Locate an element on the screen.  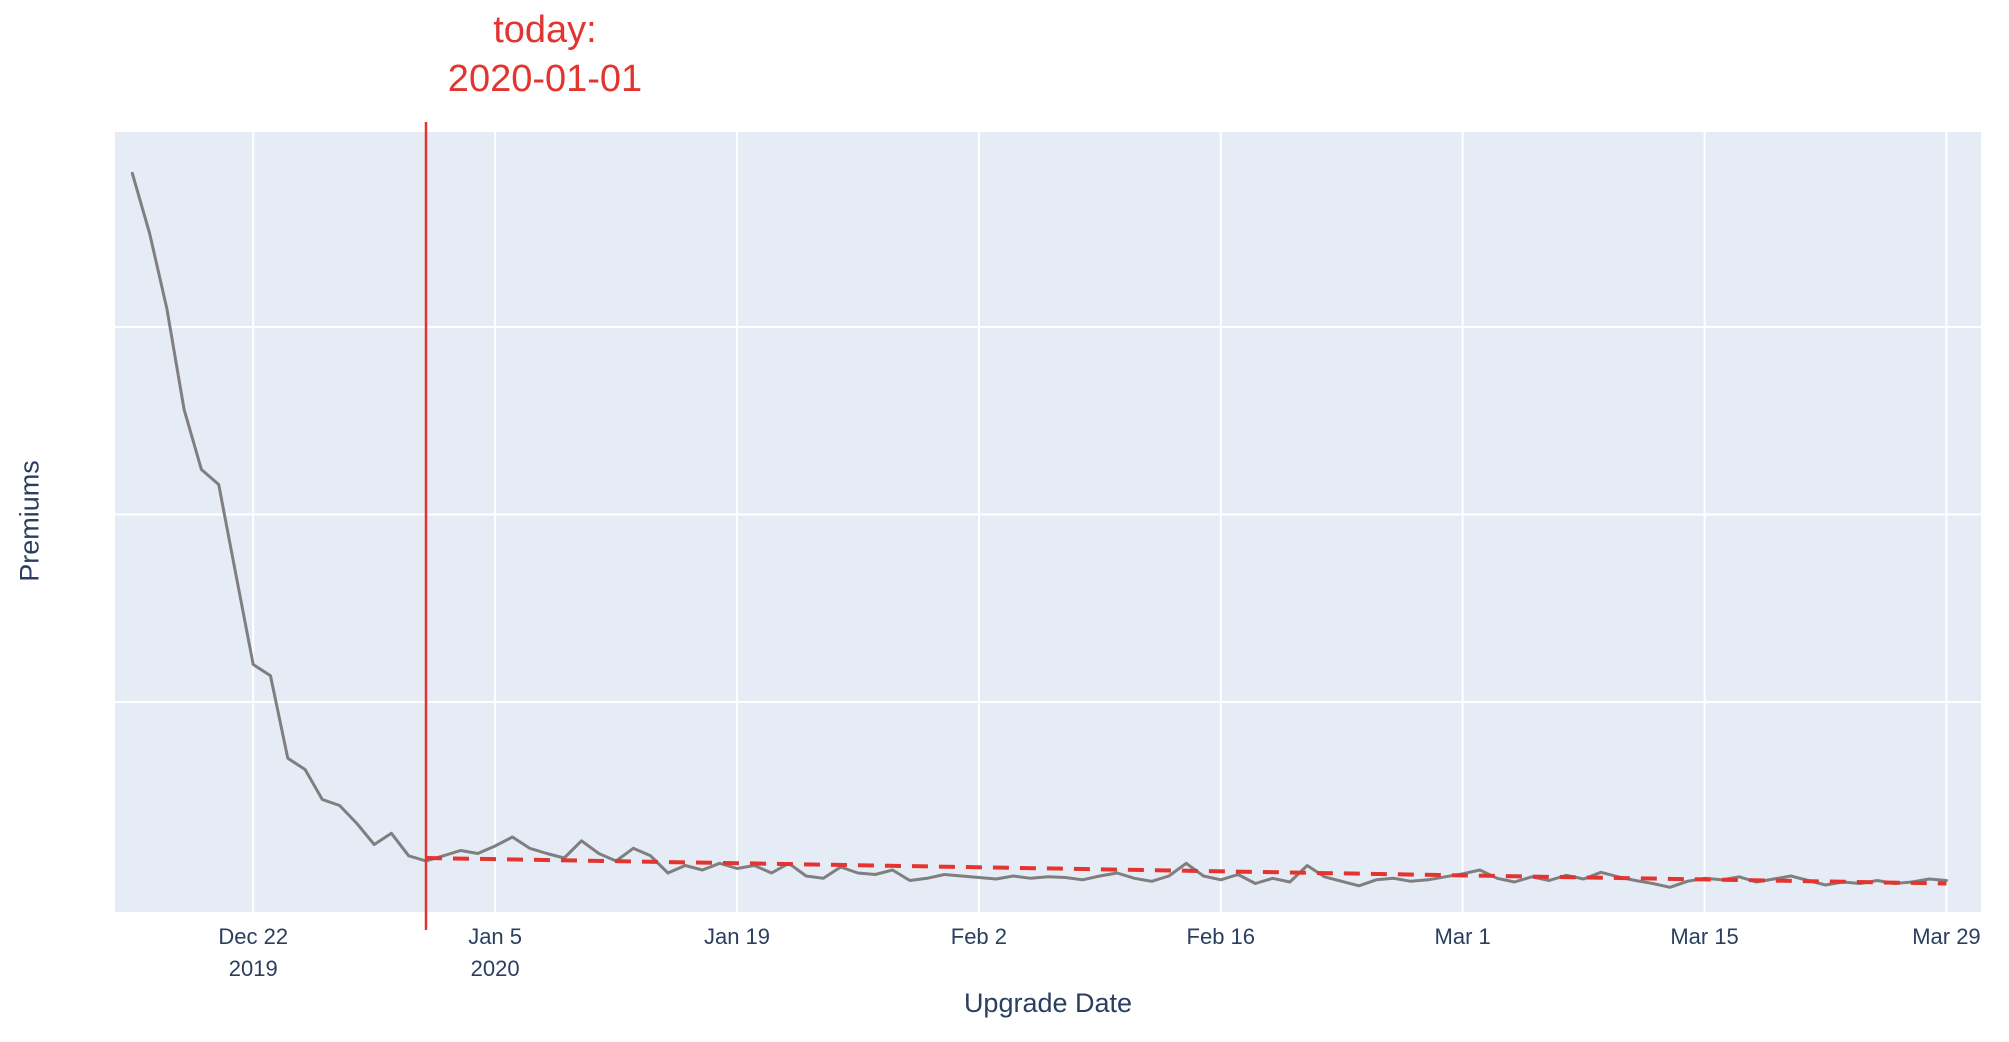
x-tick-label: Dec 22 is located at coordinates (253, 936).